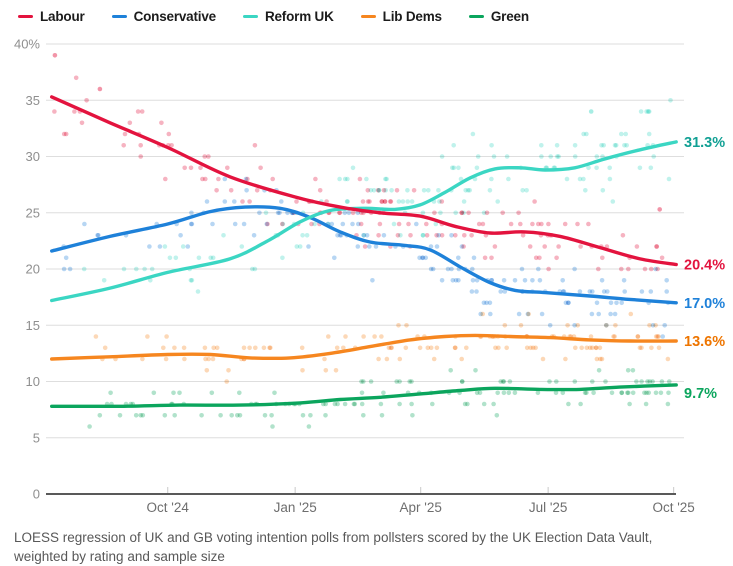  Describe the element at coordinates (36, 437) in the screenshot. I see `y-axis-label: 5` at that location.